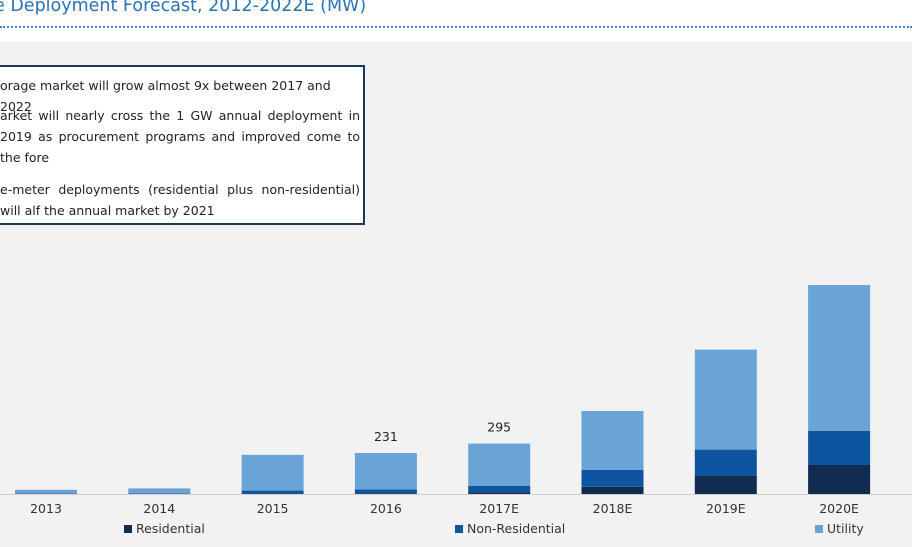 This screenshot has height=547, width=912. I want to click on bar-non-residential-2015, so click(272, 492).